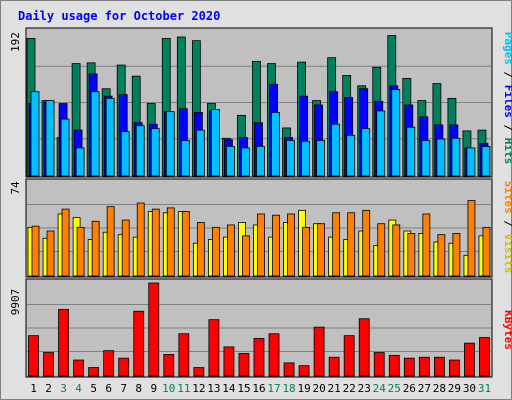  I want to click on legend-middle: Sites / Visits, so click(507, 227).